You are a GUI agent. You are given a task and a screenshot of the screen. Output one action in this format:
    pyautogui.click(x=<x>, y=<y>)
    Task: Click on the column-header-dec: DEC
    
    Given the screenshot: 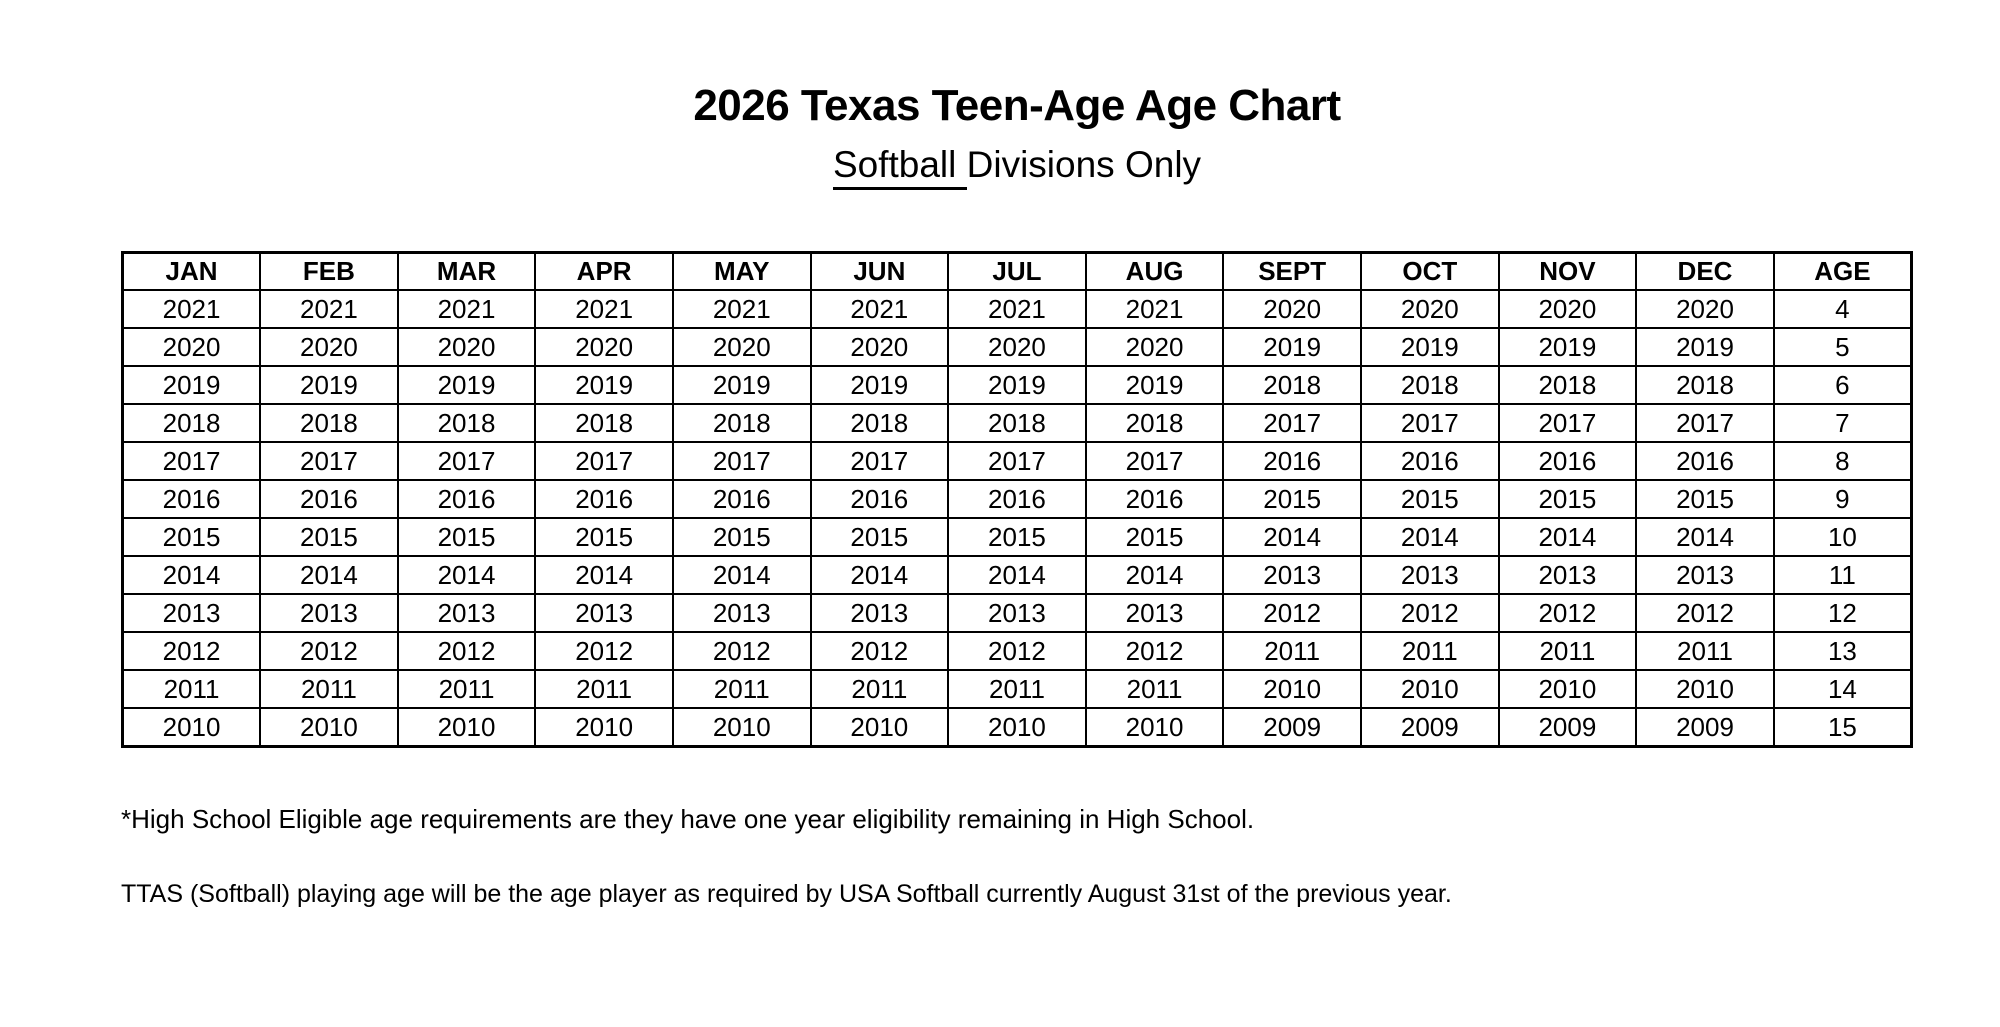 What is the action you would take?
    pyautogui.click(x=1705, y=271)
    